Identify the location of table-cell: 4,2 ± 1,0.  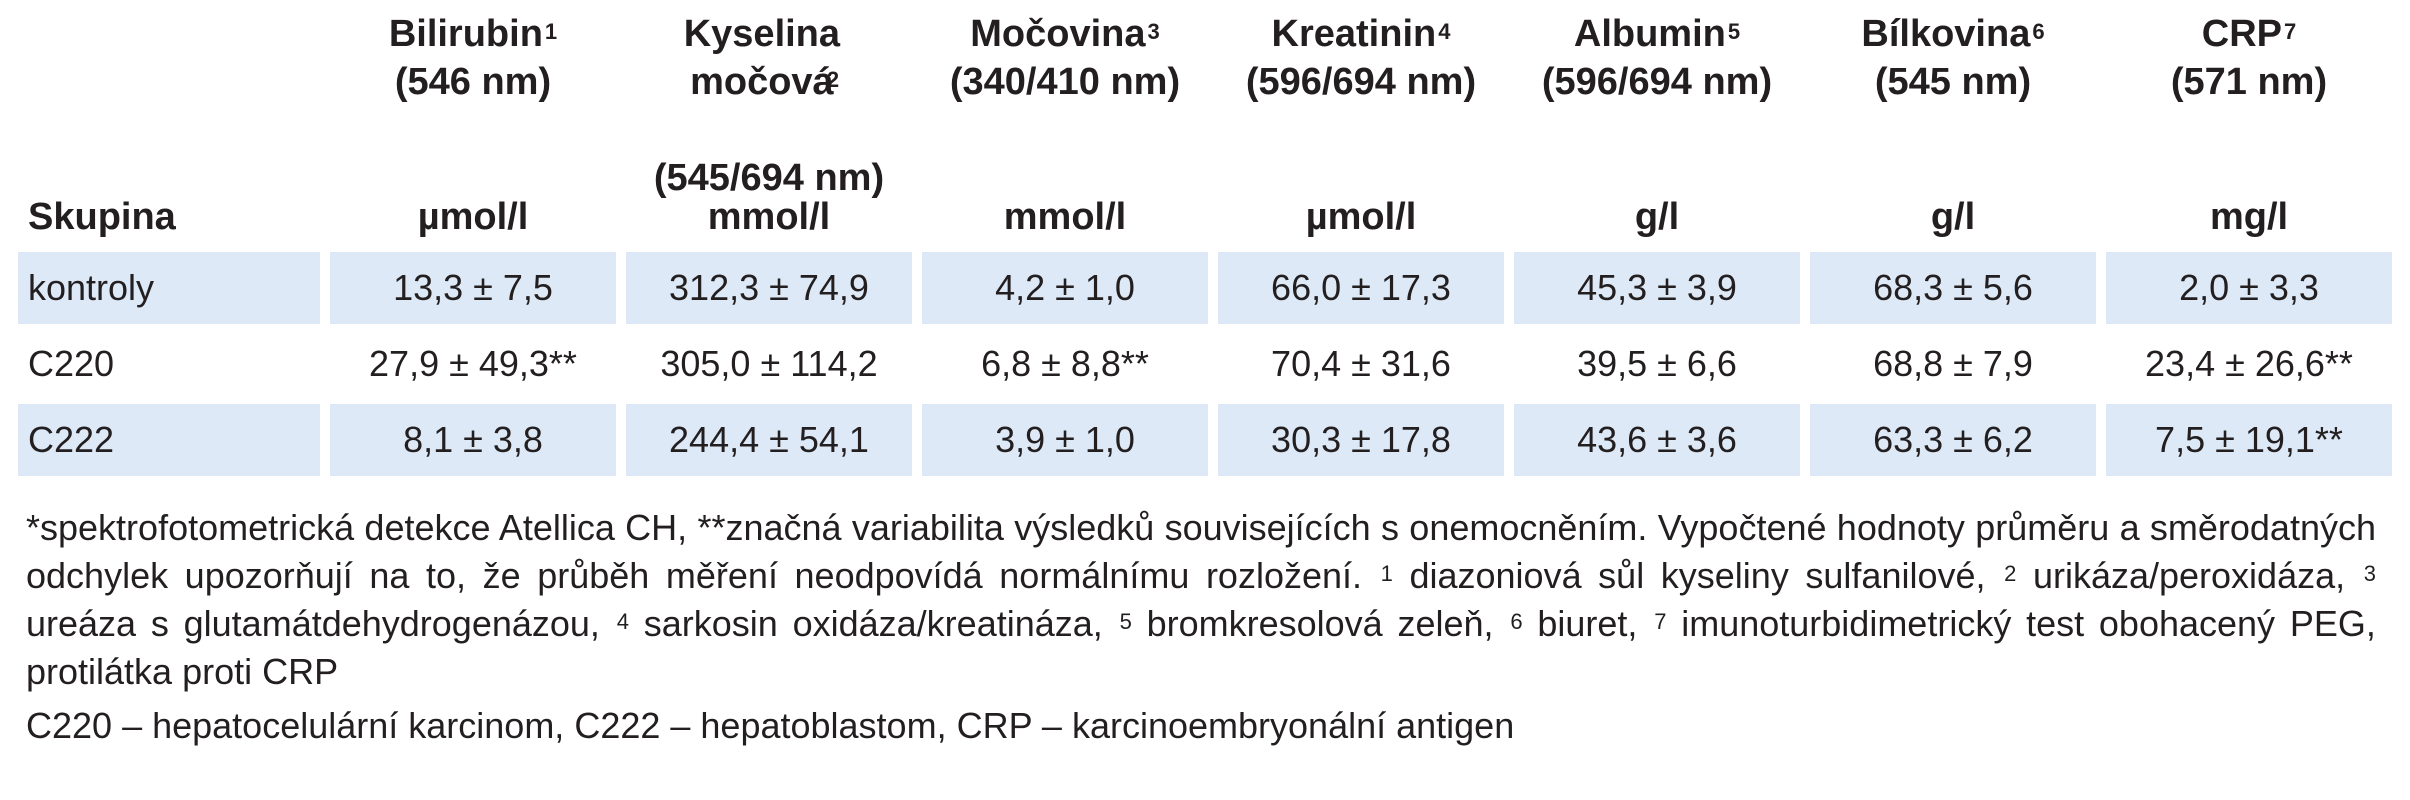
(1065, 290).